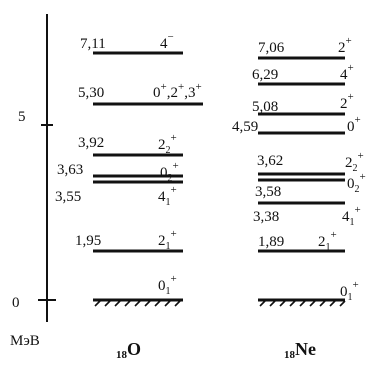 The height and width of the screenshot is (365, 381). What do you see at coordinates (138, 290) in the screenshot?
I see `level-o18-0: 01+` at bounding box center [138, 290].